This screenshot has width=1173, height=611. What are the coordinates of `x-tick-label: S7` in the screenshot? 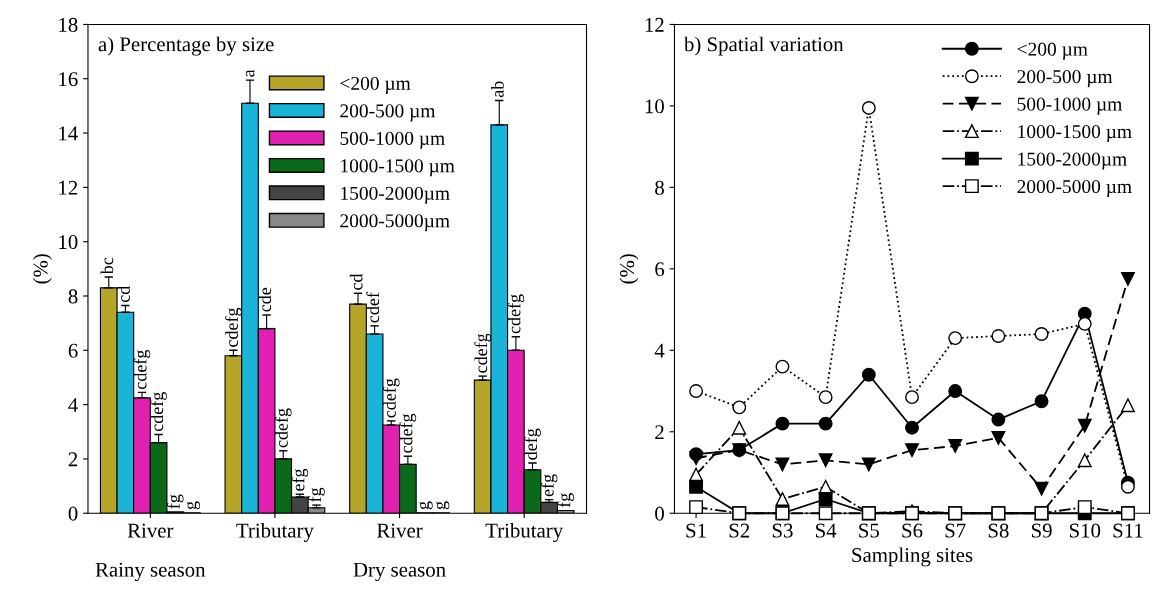 It's located at (955, 530).